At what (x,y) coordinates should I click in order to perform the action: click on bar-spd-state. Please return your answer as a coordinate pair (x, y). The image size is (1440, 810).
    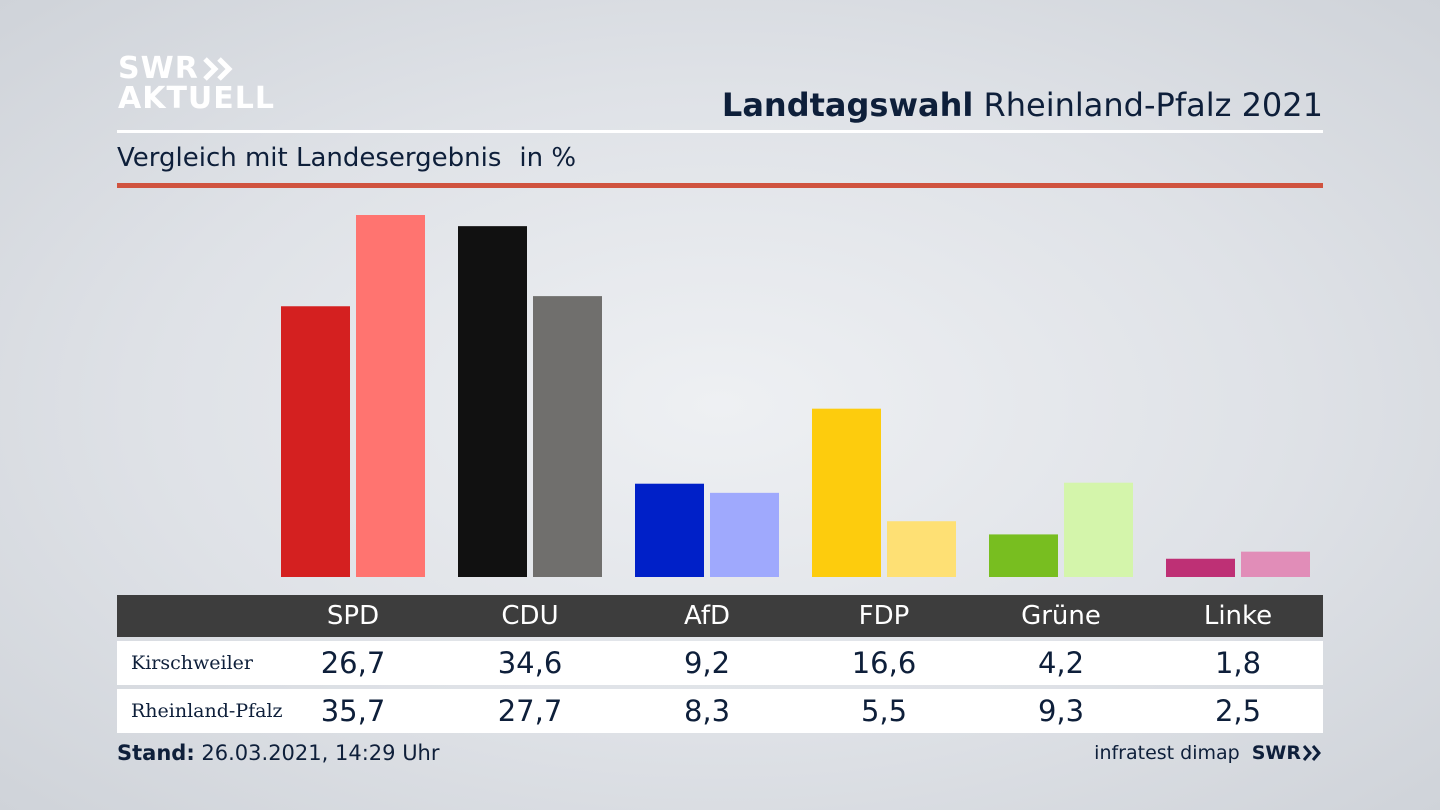
    Looking at the image, I should click on (390, 396).